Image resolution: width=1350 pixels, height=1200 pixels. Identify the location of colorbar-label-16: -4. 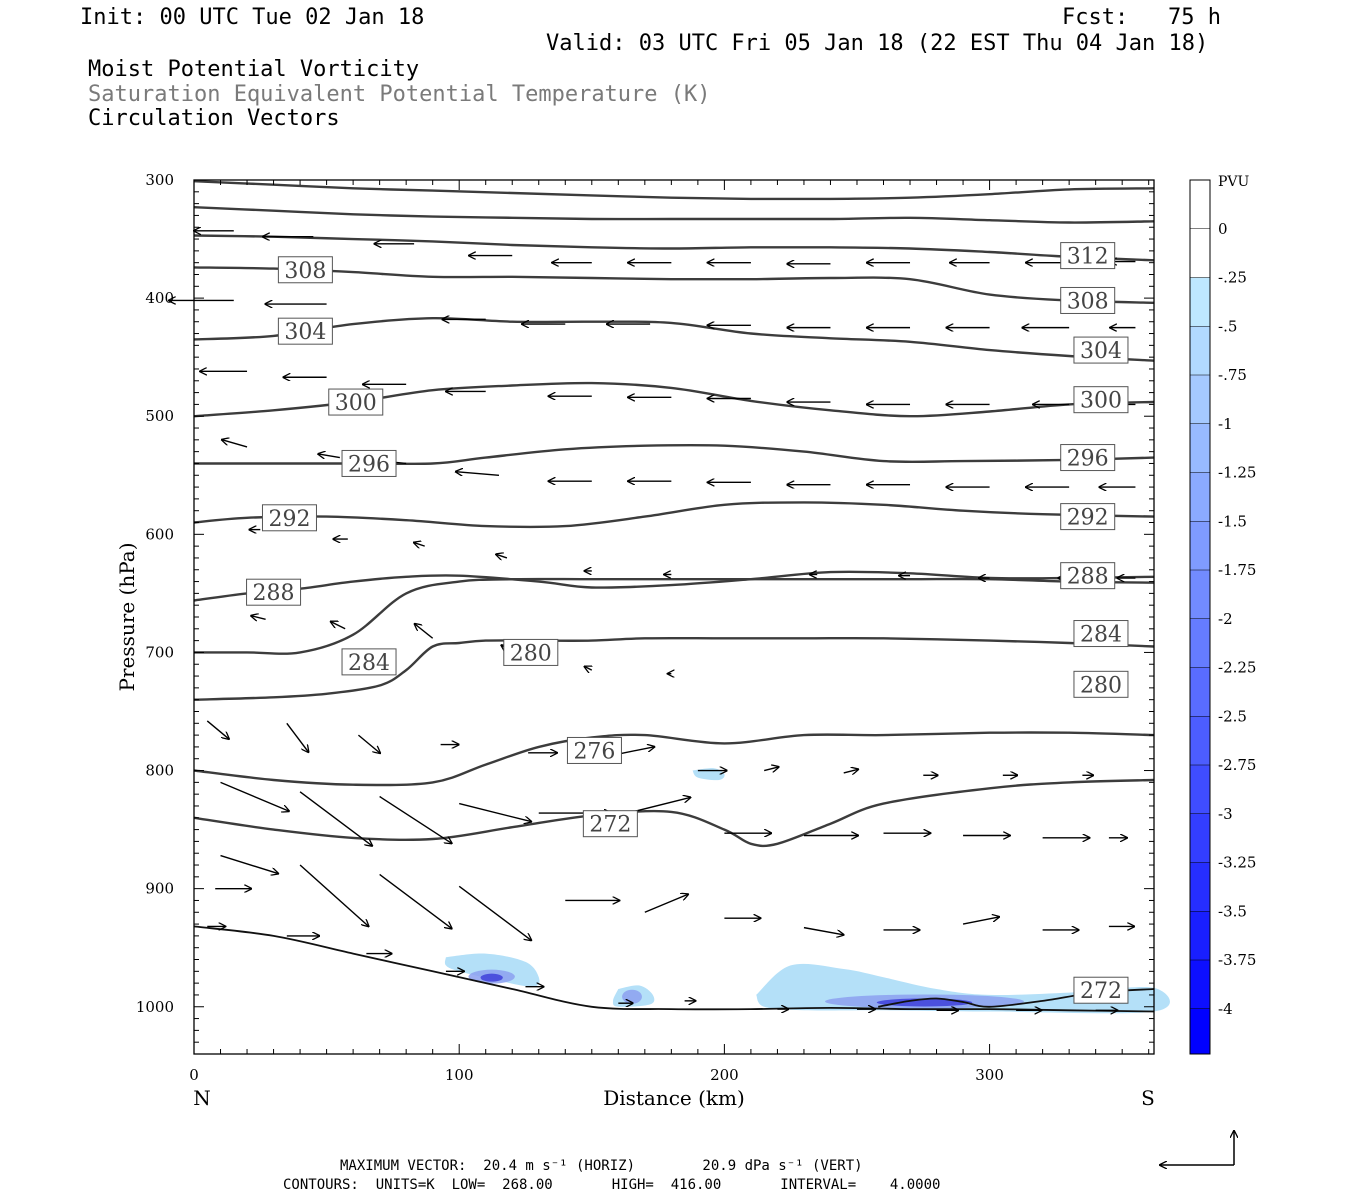
(1225, 1009).